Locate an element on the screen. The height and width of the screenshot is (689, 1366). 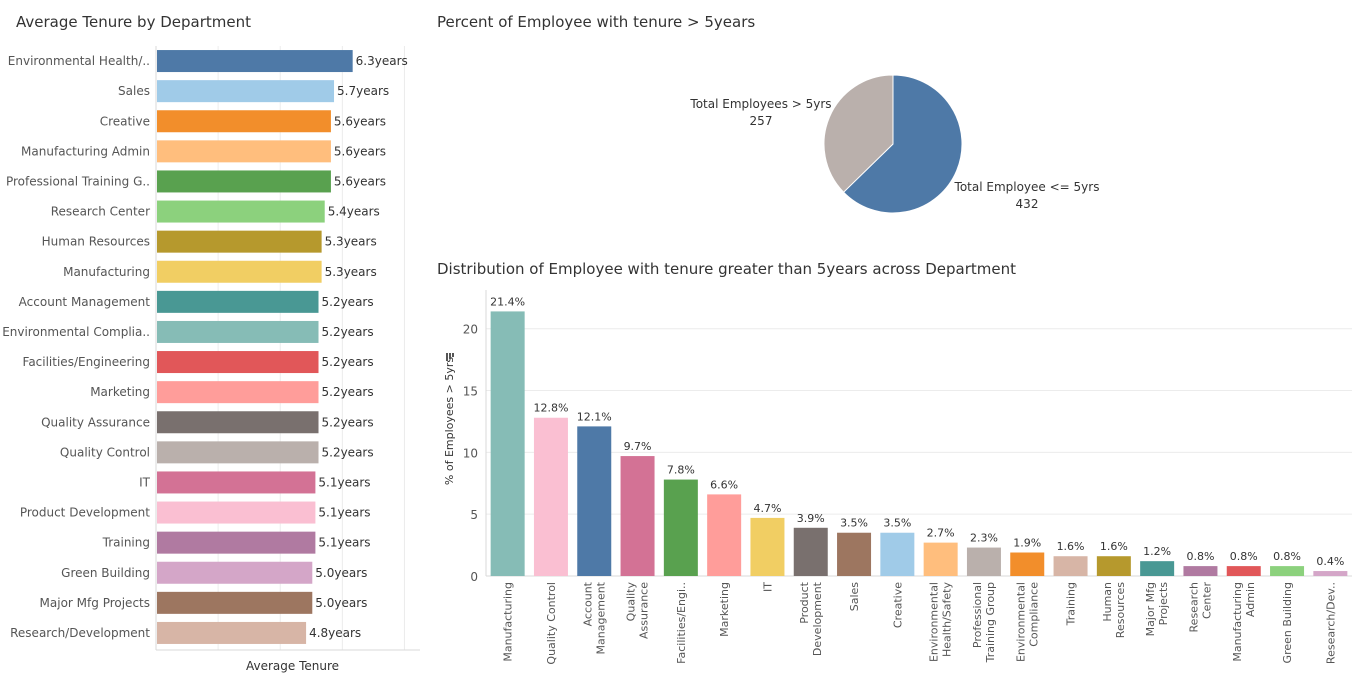
tenure-value-label: 4.8years is located at coordinates (335, 633).